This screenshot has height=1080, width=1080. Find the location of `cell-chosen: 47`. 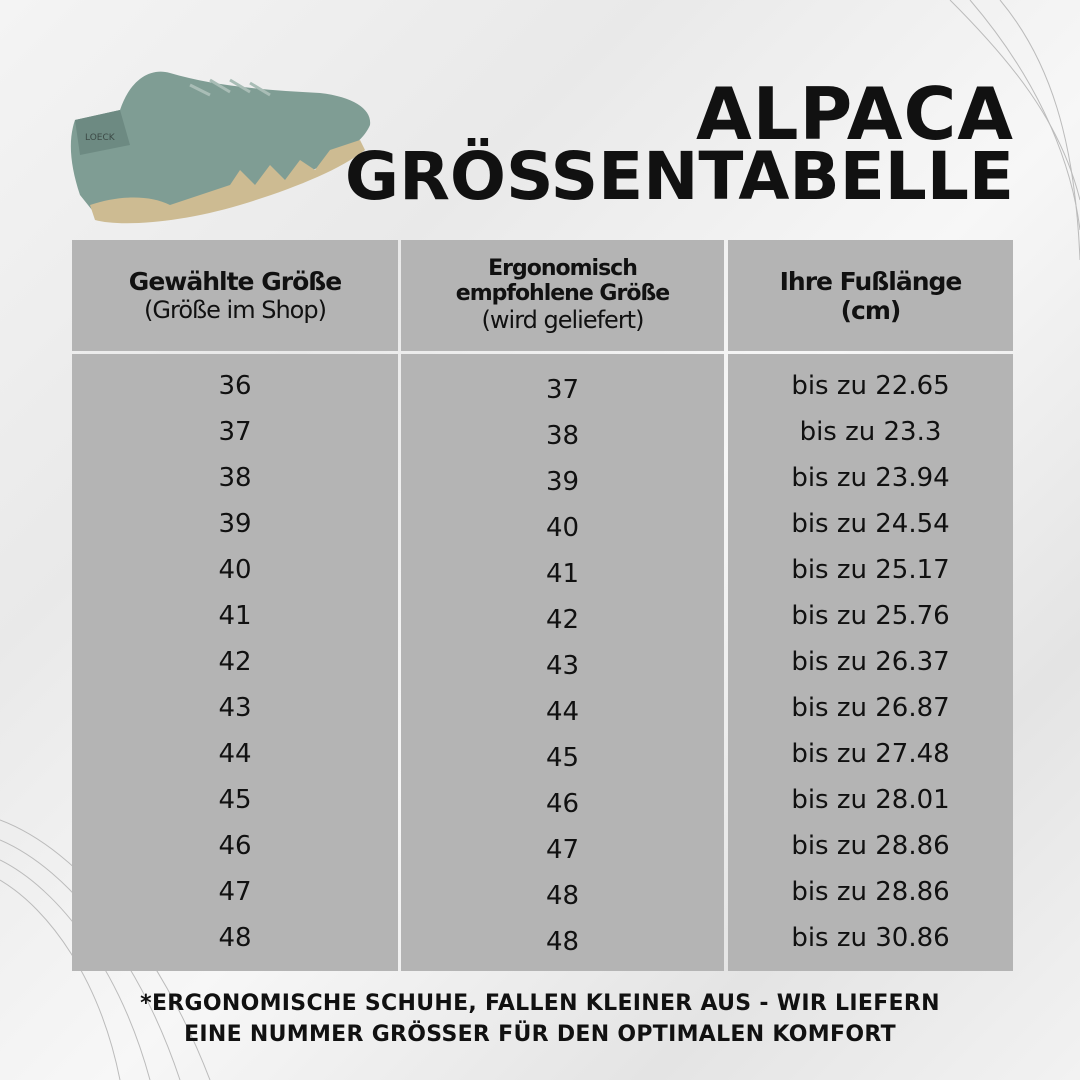

cell-chosen: 47 is located at coordinates (235, 892).